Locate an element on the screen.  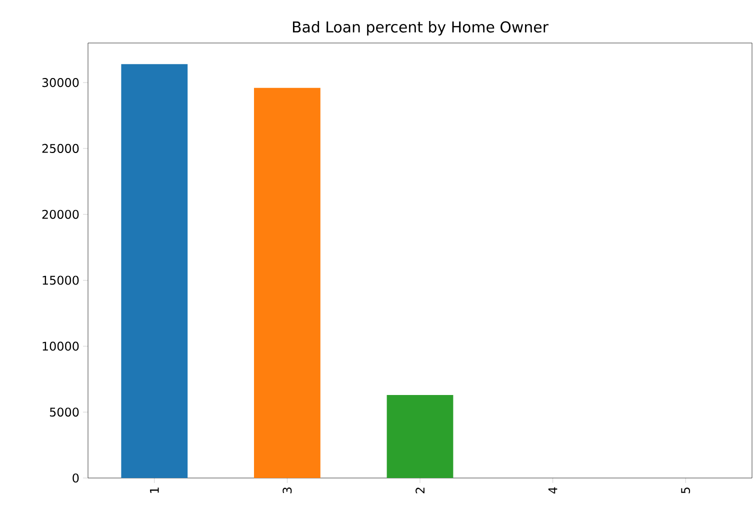
x-tick-label: 5 is located at coordinates (685, 491).